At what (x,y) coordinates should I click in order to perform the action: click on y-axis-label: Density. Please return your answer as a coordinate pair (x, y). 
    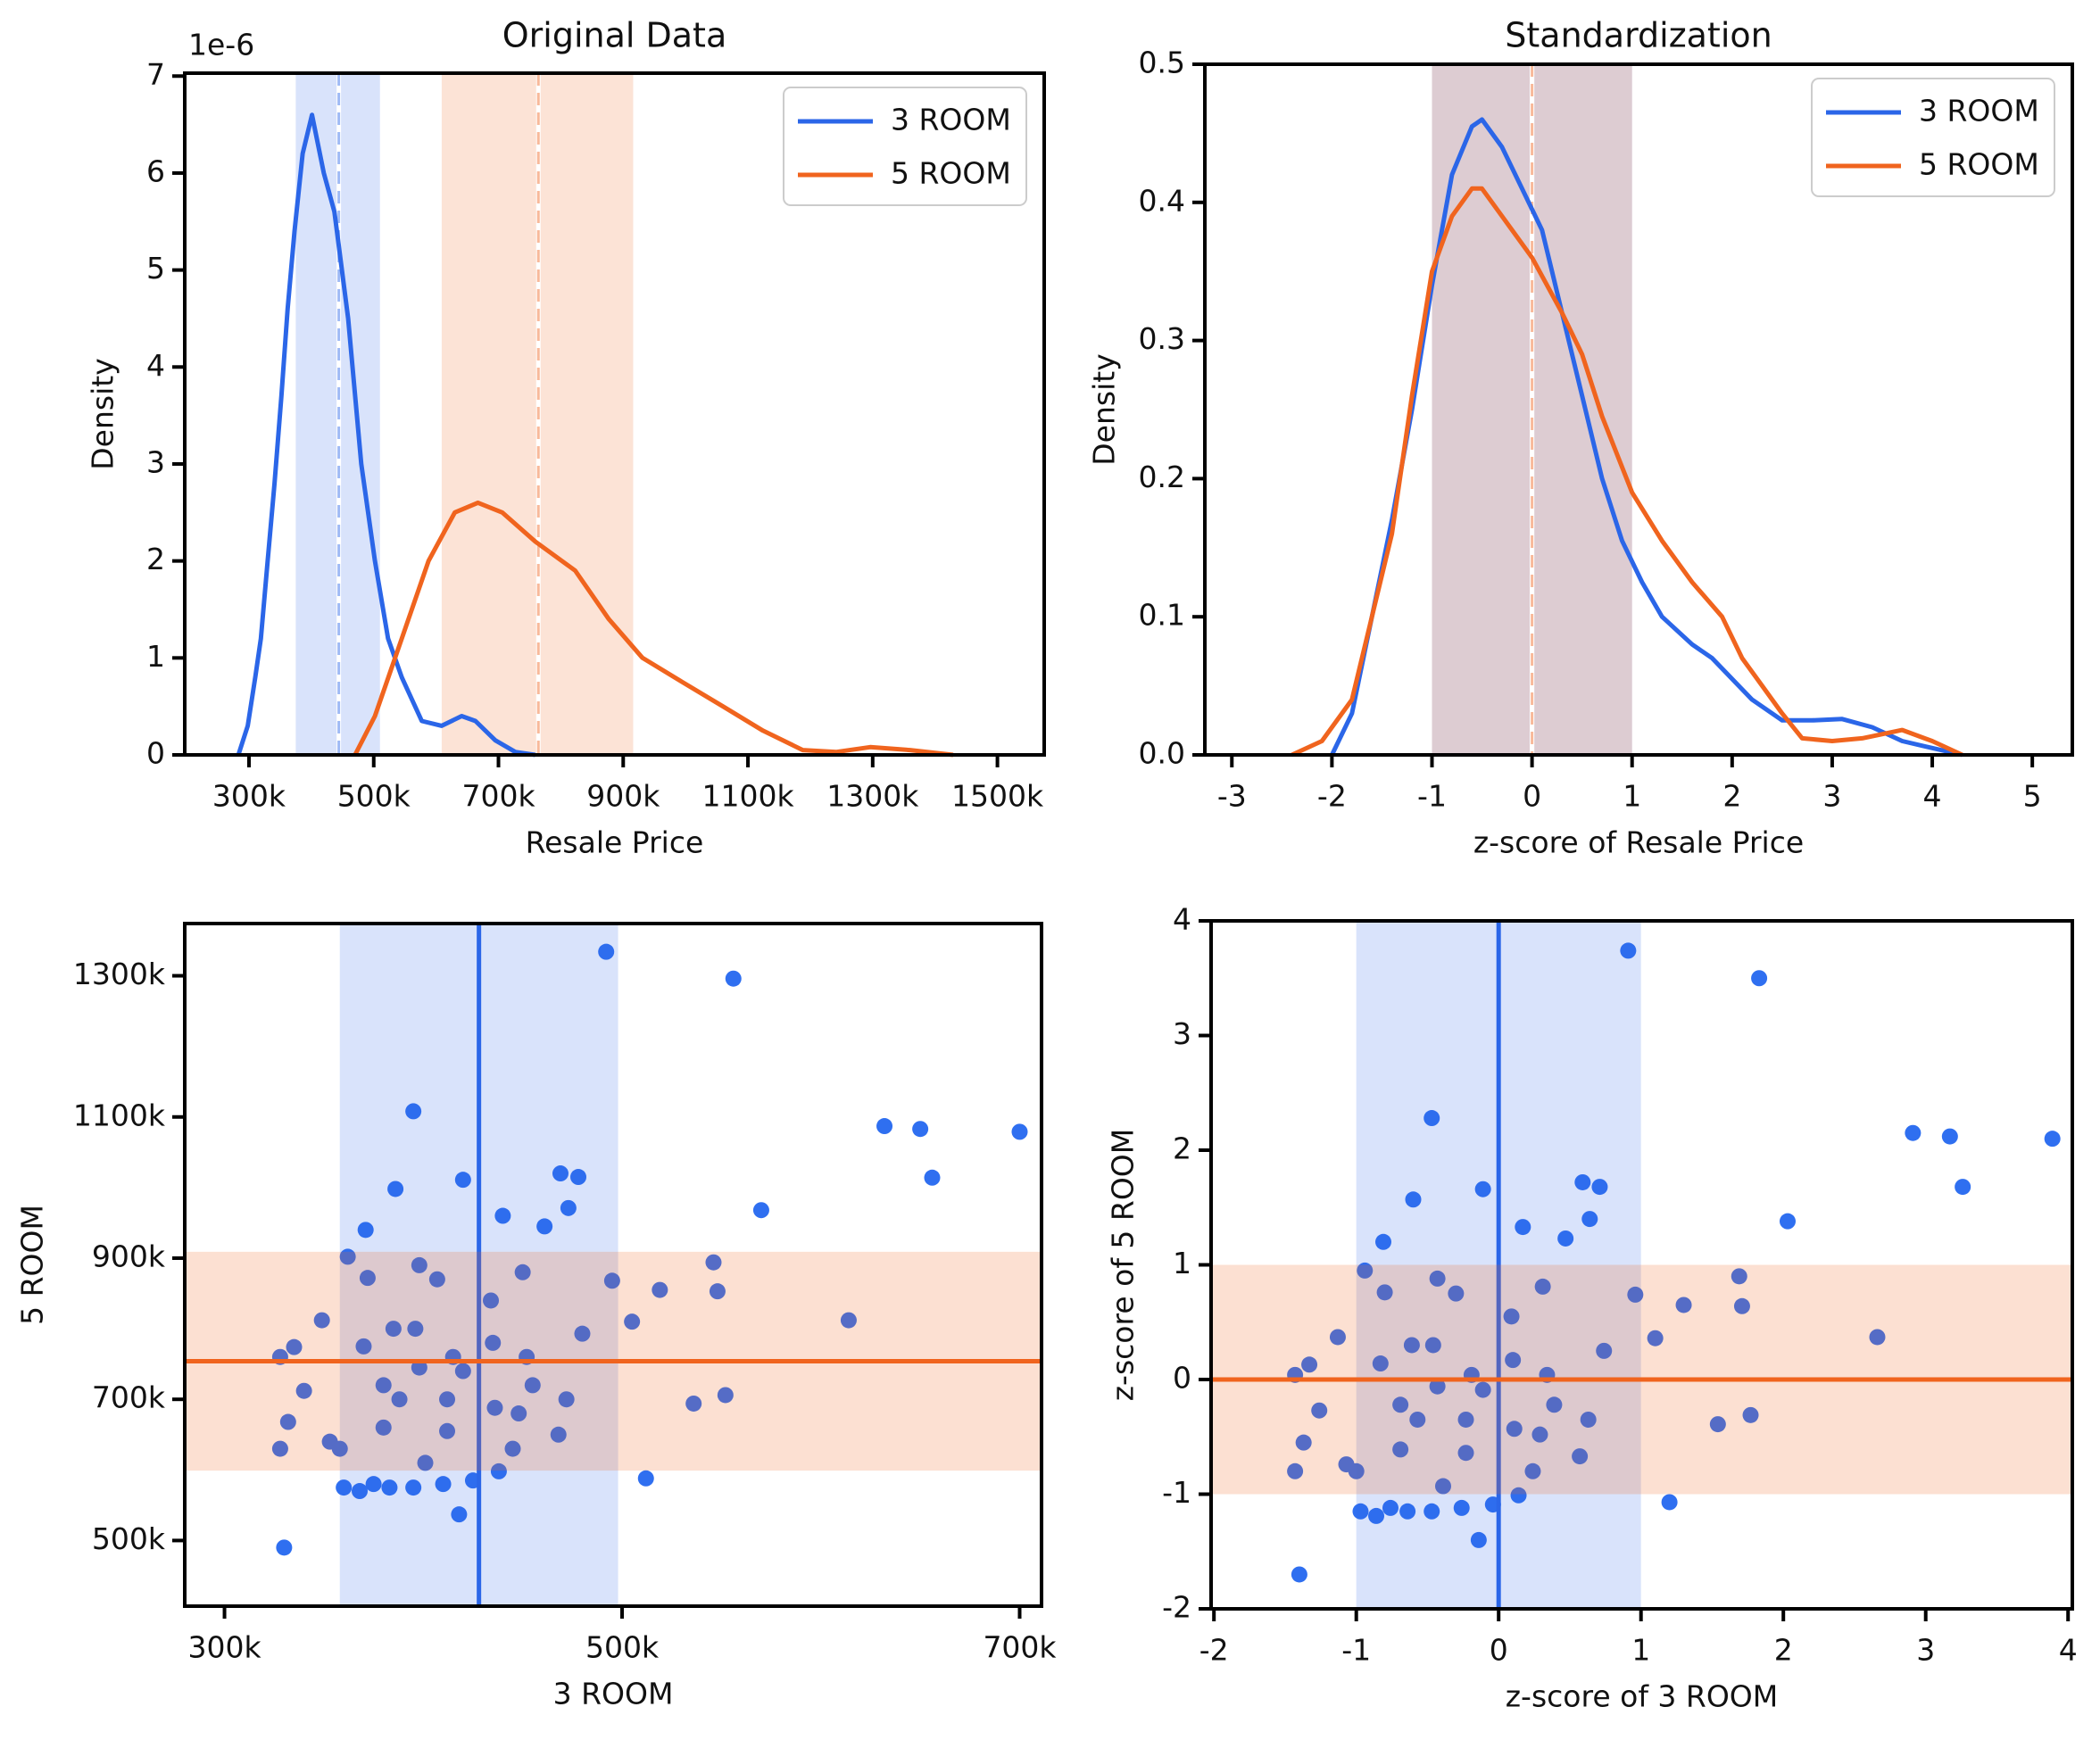
    Looking at the image, I should click on (103, 413).